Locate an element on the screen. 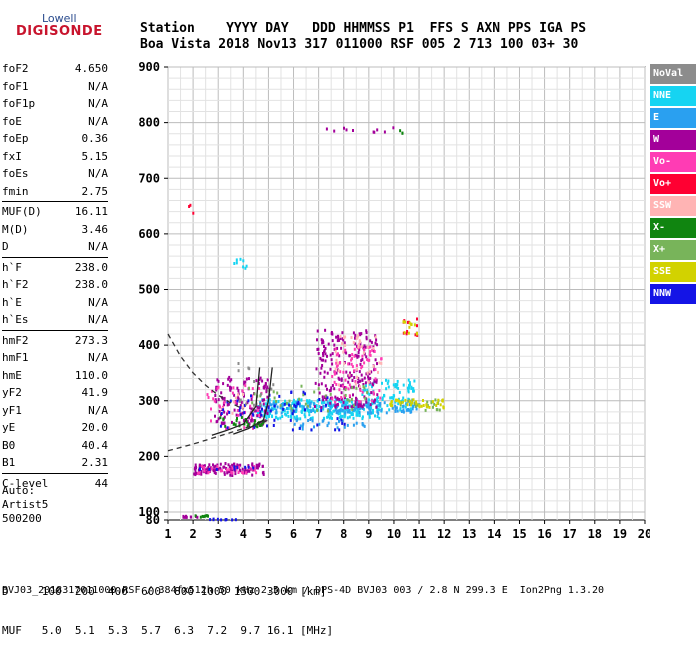 The image size is (700, 650). param-separator is located at coordinates (55, 257).